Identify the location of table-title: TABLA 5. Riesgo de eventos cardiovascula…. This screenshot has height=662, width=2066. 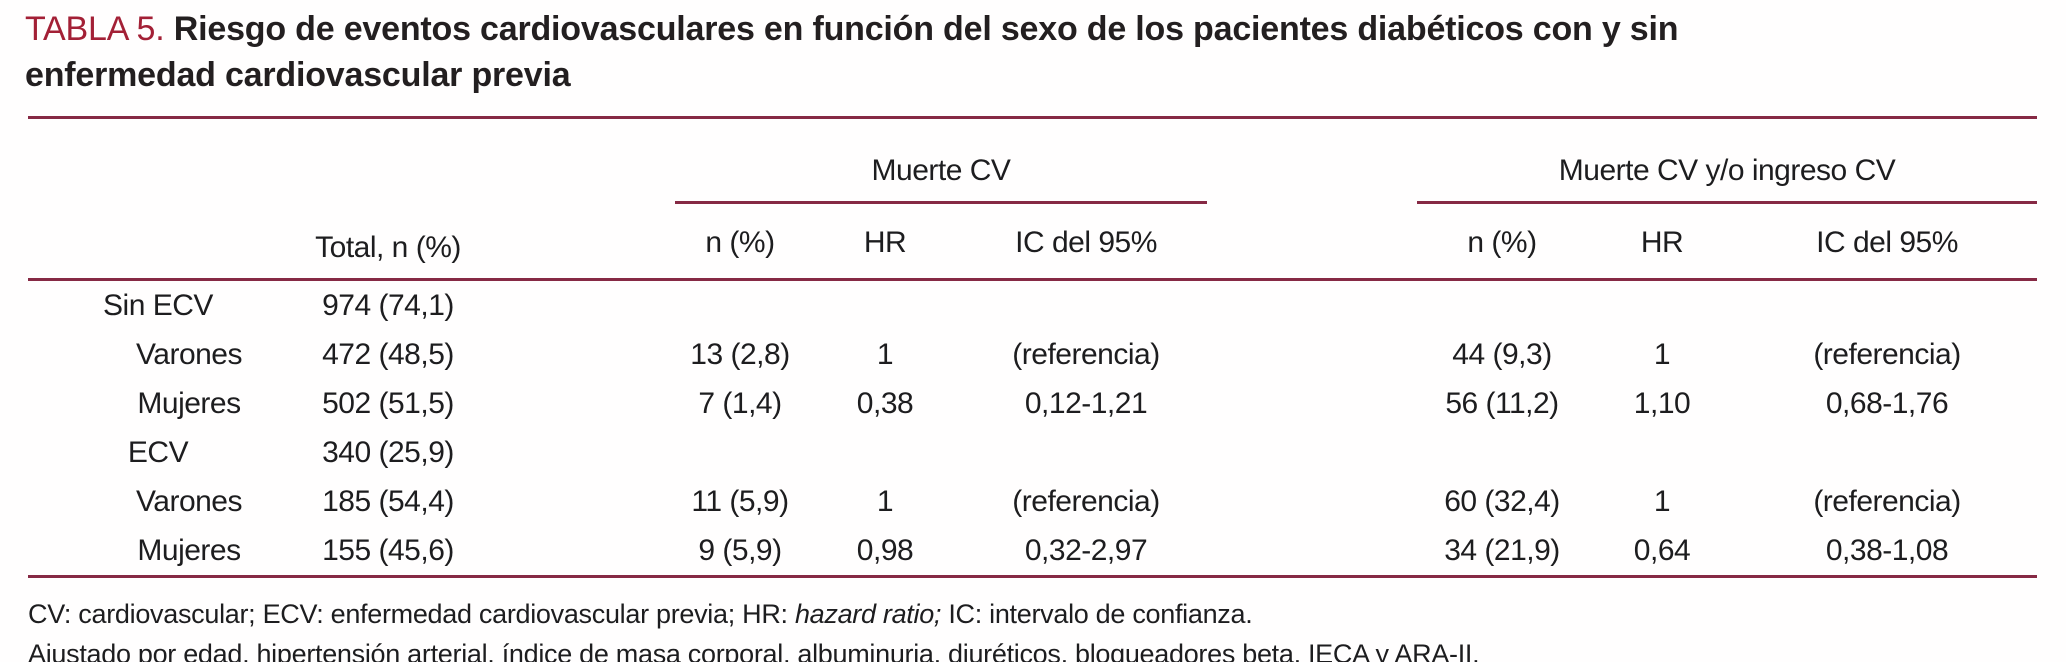
(1045, 52).